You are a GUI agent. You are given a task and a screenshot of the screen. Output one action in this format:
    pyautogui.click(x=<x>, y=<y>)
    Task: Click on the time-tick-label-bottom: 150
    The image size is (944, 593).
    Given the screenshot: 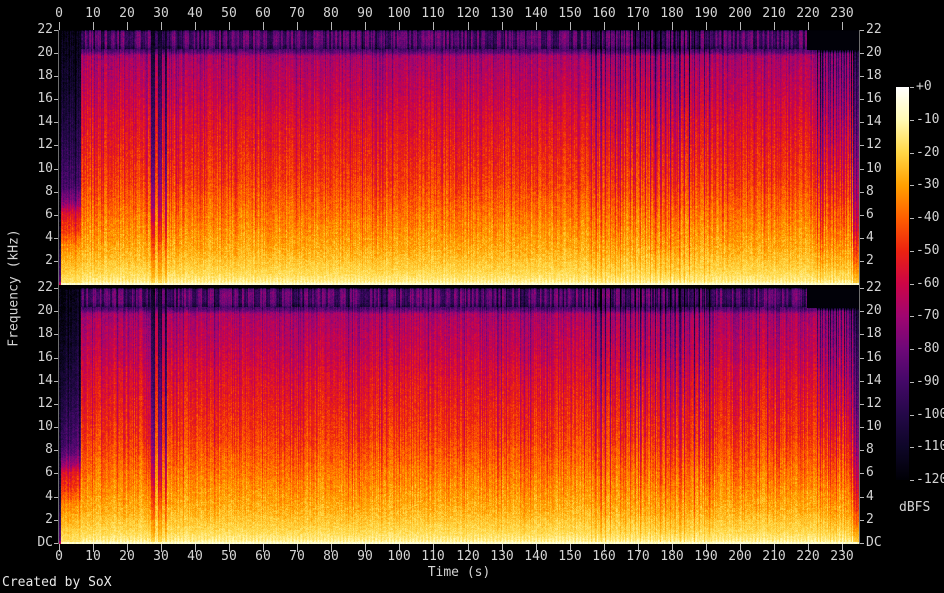 What is the action you would take?
    pyautogui.click(x=570, y=556)
    